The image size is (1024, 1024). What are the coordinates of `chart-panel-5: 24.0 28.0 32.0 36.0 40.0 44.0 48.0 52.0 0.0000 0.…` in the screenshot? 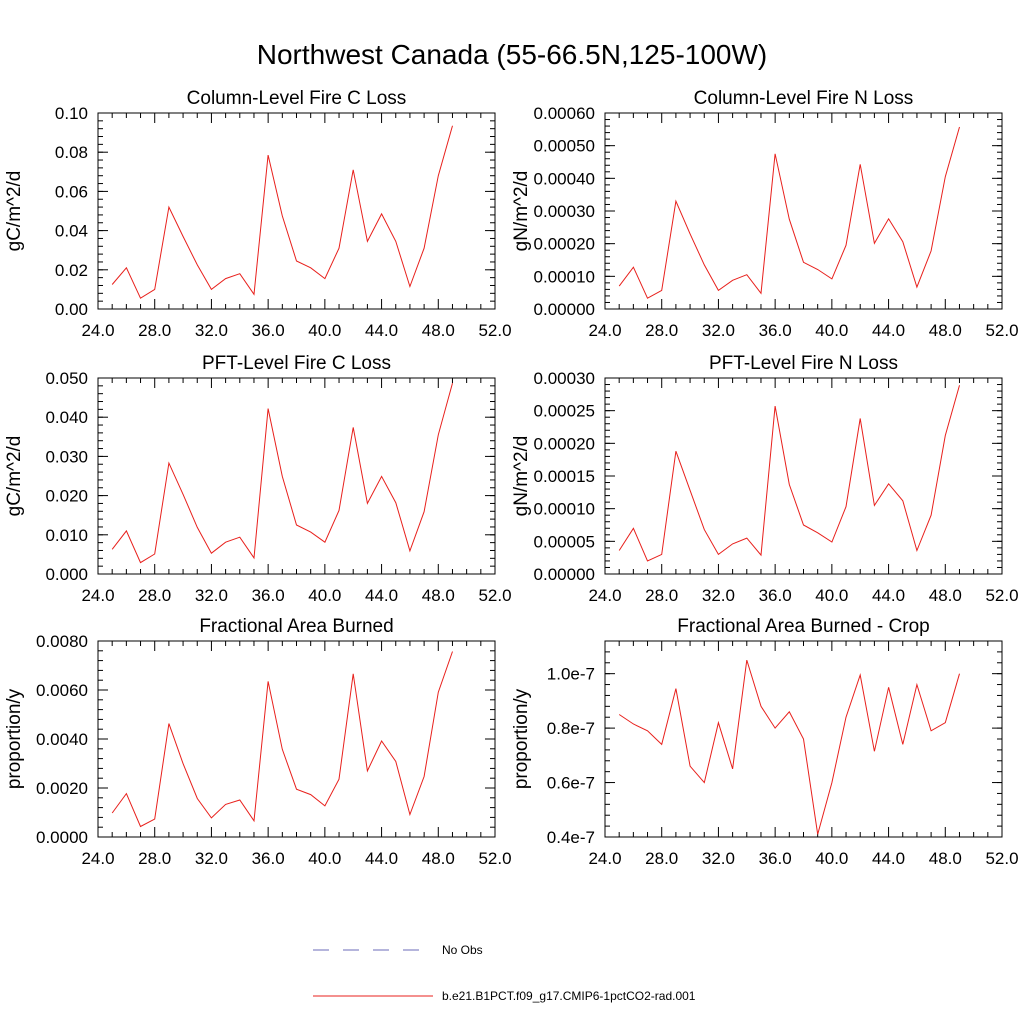 It's located at (258, 742).